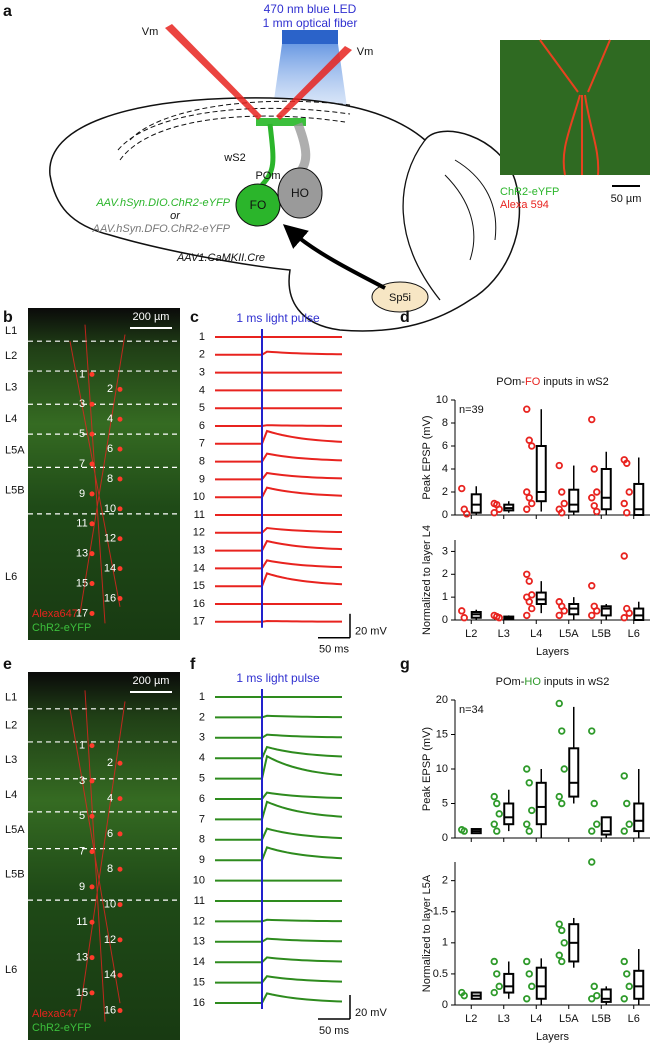 The height and width of the screenshot is (1063, 662). Describe the element at coordinates (110, 763) in the screenshot. I see `cell-label: 2` at that location.